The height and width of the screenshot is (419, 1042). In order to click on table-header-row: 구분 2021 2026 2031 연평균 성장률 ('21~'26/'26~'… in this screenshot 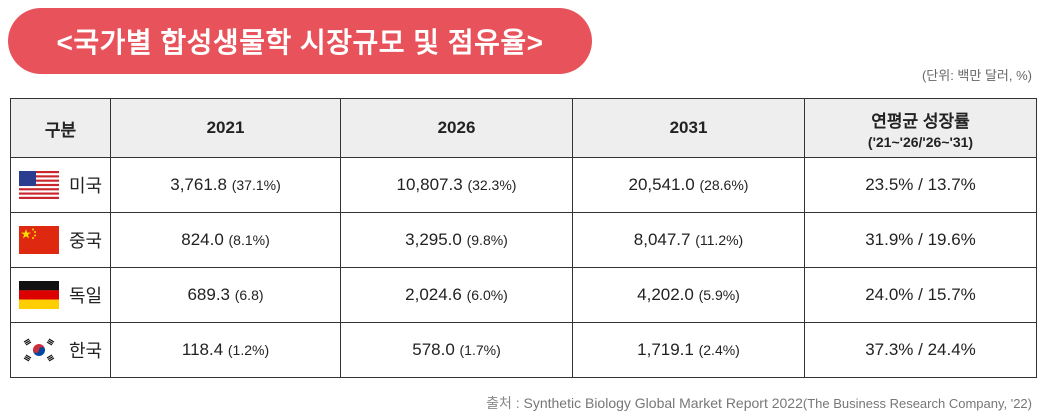, I will do `click(523, 128)`.